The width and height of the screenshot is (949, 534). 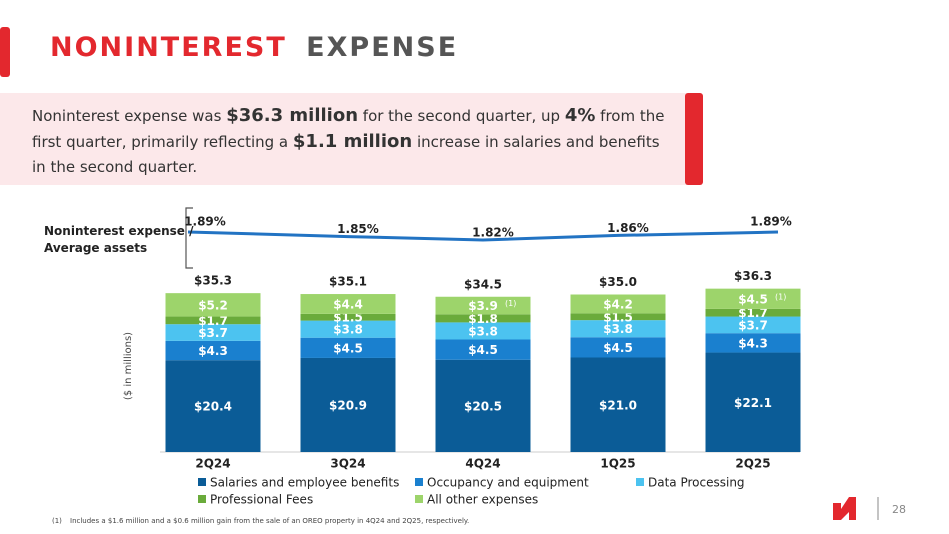 I want to click on ratio-label: Noninterest expense / Average assets, so click(x=119, y=239).